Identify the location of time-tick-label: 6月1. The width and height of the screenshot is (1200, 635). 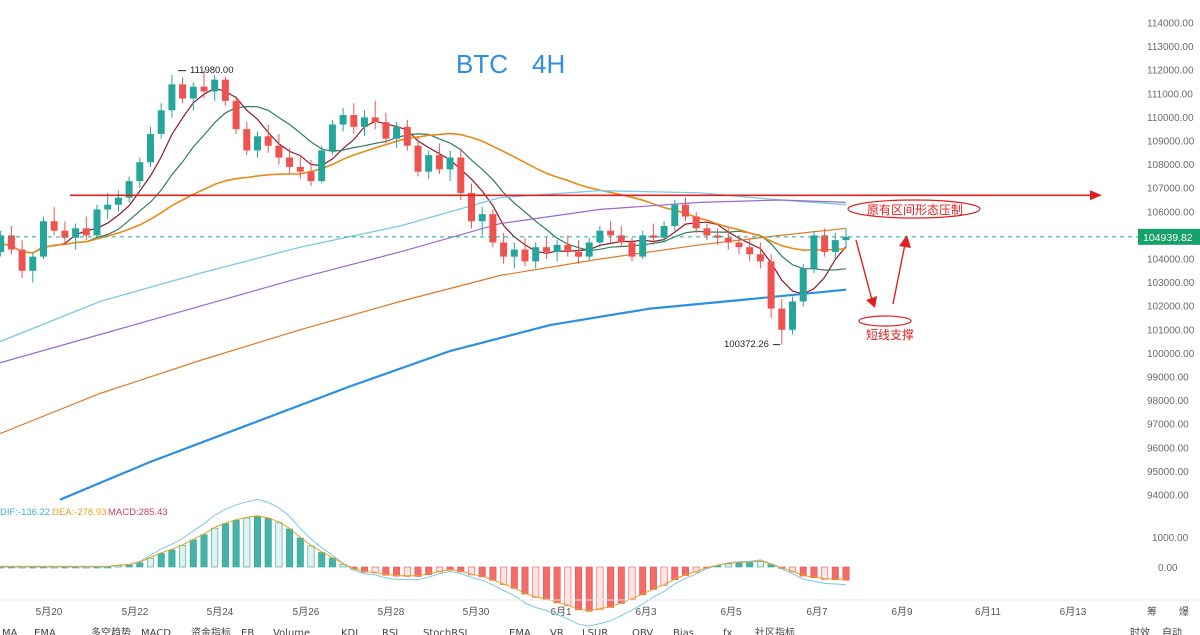
(561, 612).